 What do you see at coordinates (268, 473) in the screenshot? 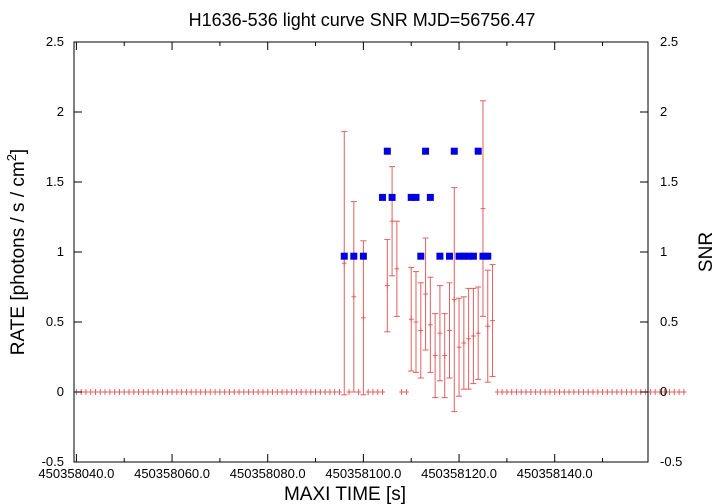
I see `x-tick-label: 450358080.0` at bounding box center [268, 473].